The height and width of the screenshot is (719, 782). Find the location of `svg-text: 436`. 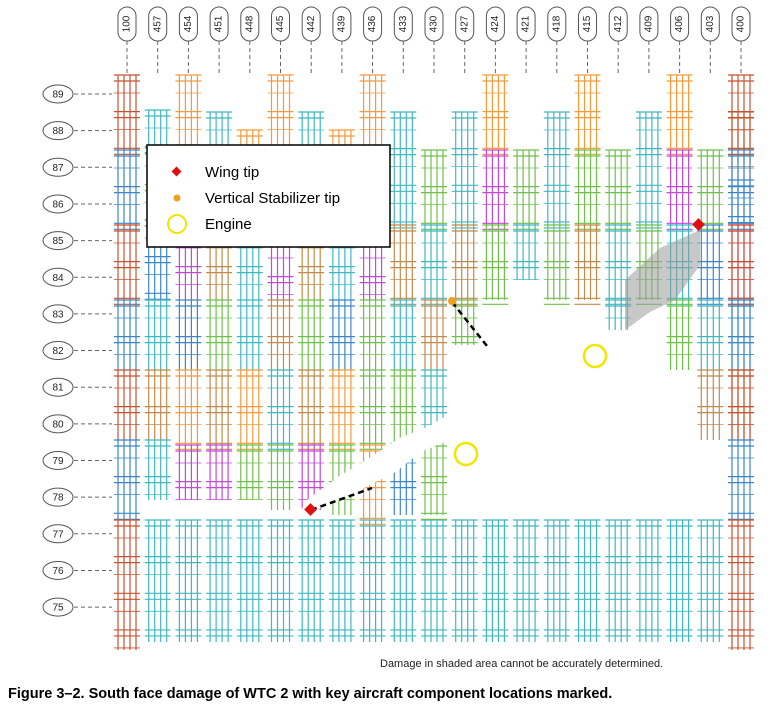

svg-text: 436 is located at coordinates (372, 23).